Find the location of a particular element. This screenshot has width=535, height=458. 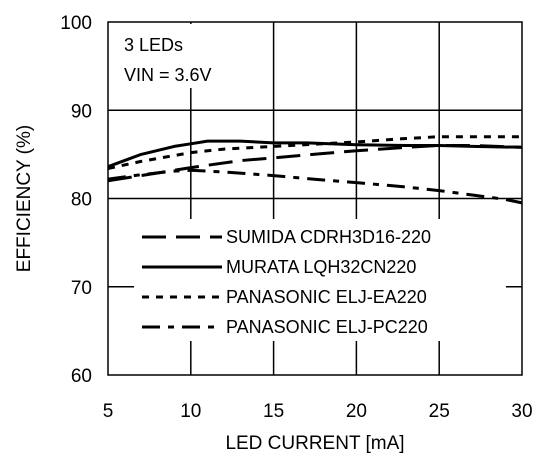

x-tick-label: 20 is located at coordinates (356, 411).